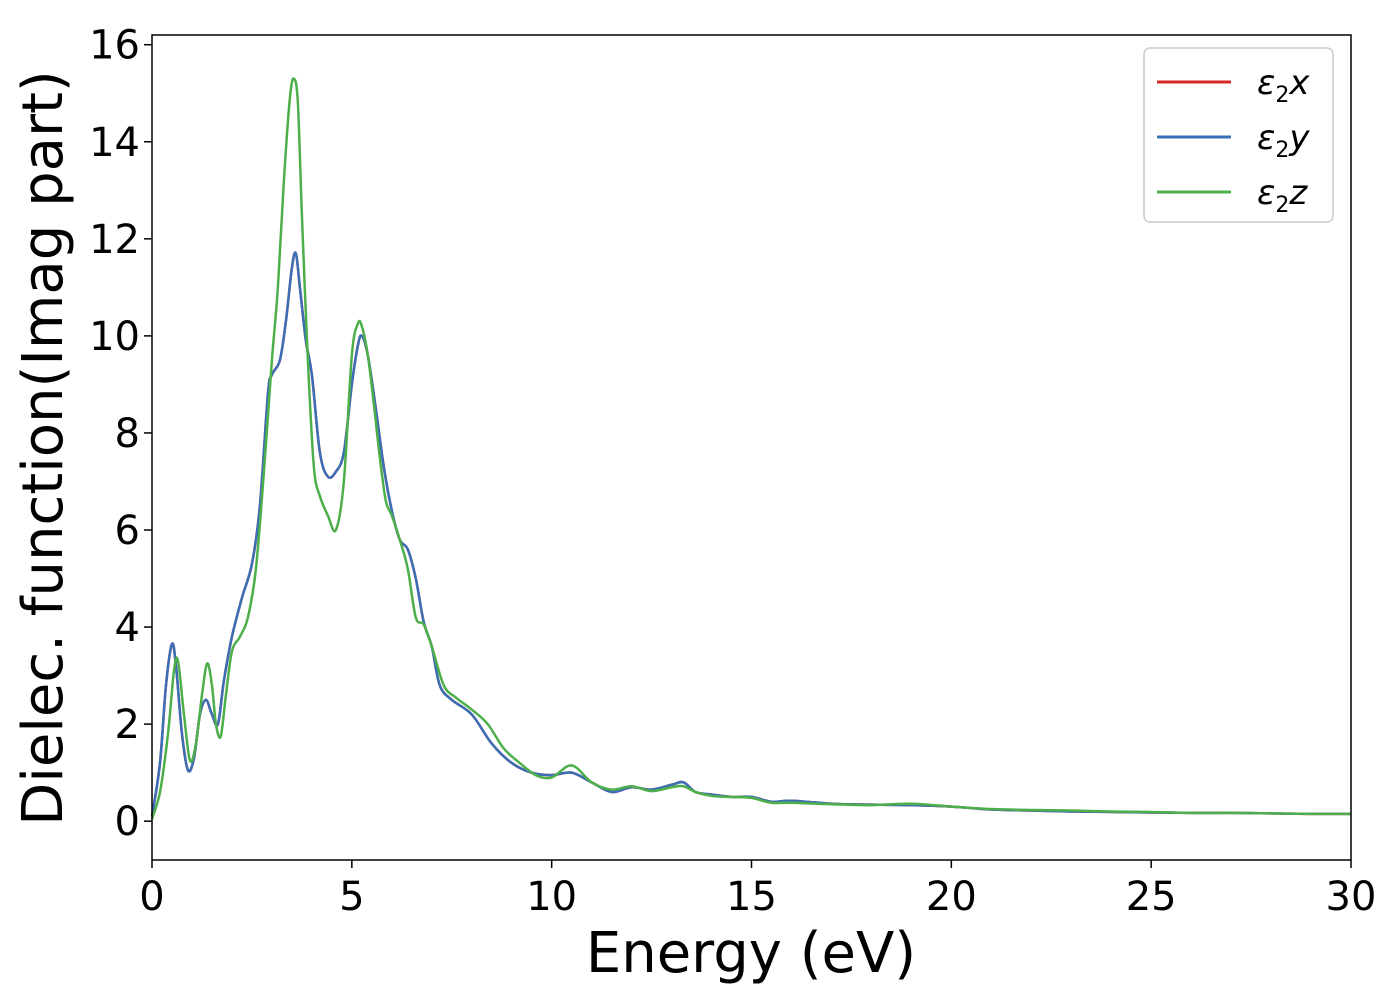  What do you see at coordinates (1151, 897) in the screenshot?
I see `x-tick-label: 25` at bounding box center [1151, 897].